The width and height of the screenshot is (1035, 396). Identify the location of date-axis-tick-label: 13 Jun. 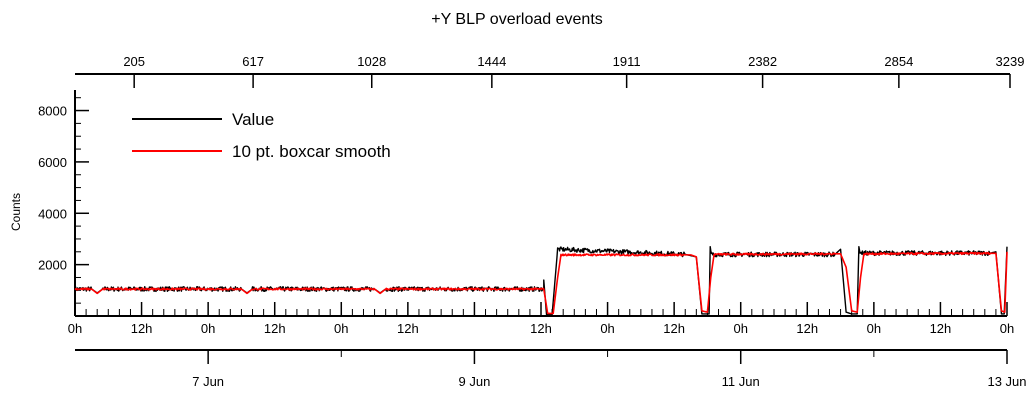
(1006, 381).